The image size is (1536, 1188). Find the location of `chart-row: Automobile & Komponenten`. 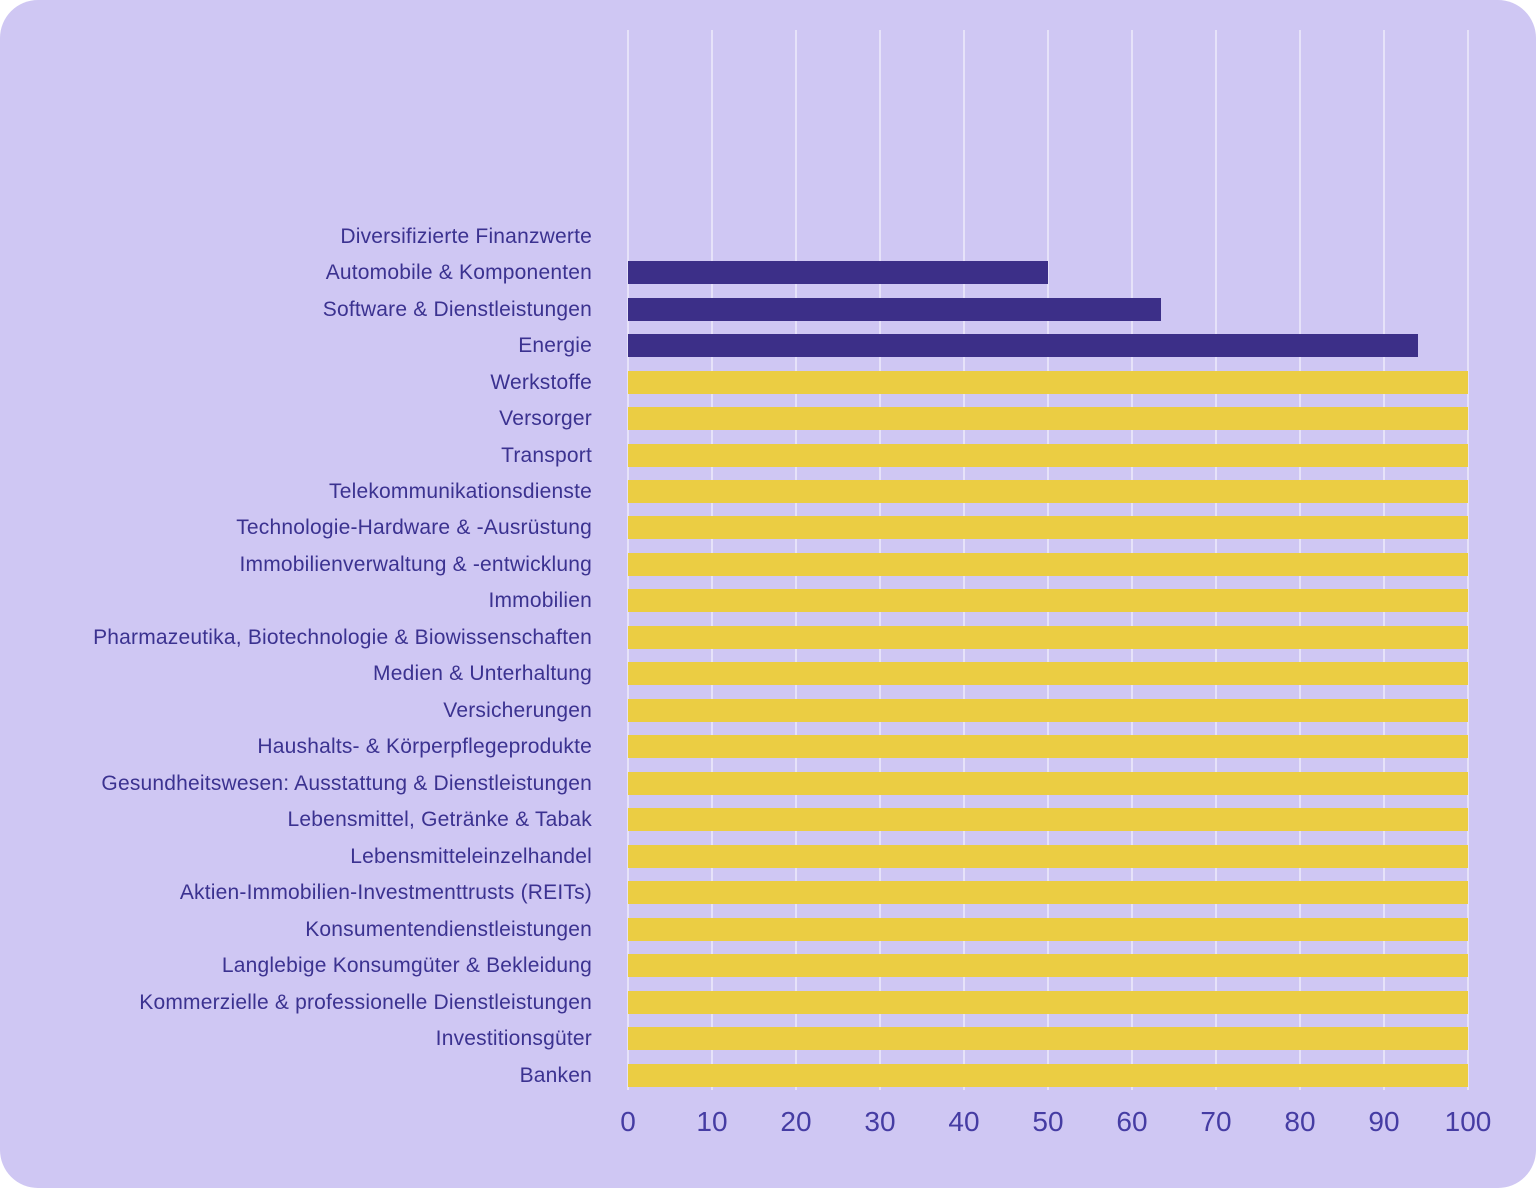

chart-row: Automobile & Komponenten is located at coordinates (768, 272).